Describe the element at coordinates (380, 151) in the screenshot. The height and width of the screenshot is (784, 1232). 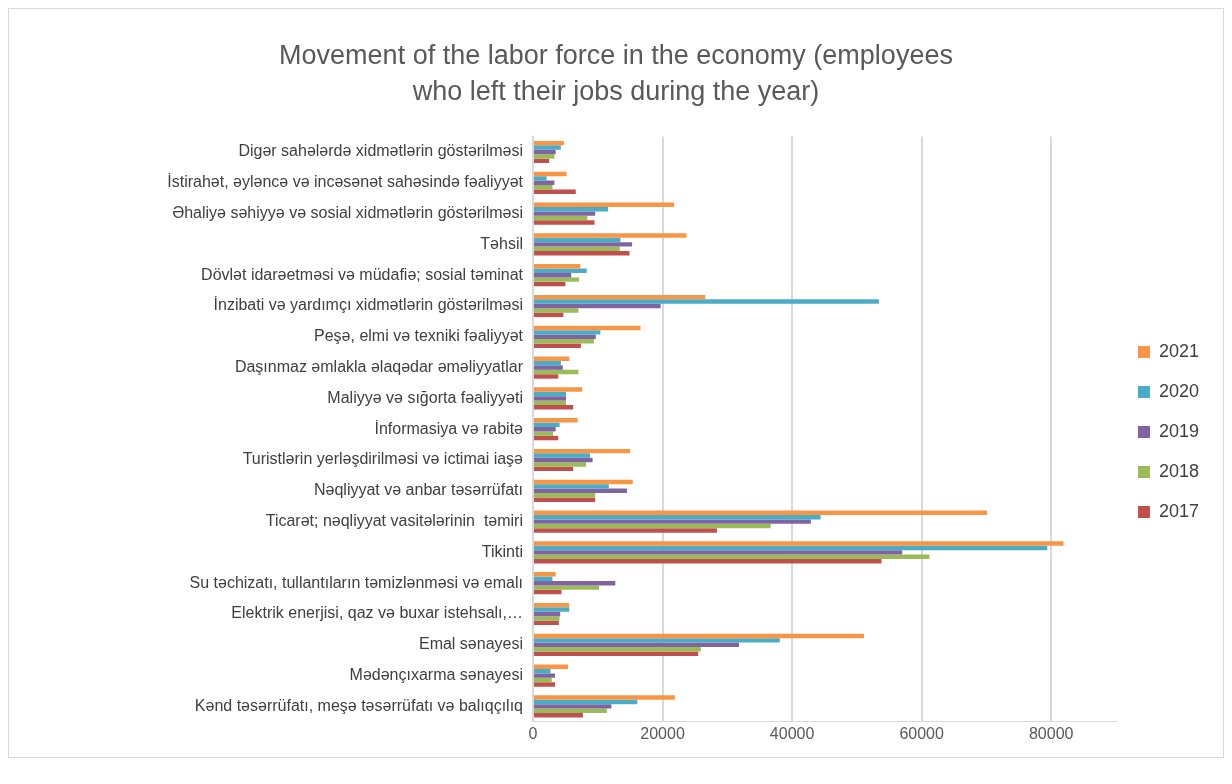
I see `y-tick-label: Digər sahələrdə xidmətlərin göstərilməsi` at that location.